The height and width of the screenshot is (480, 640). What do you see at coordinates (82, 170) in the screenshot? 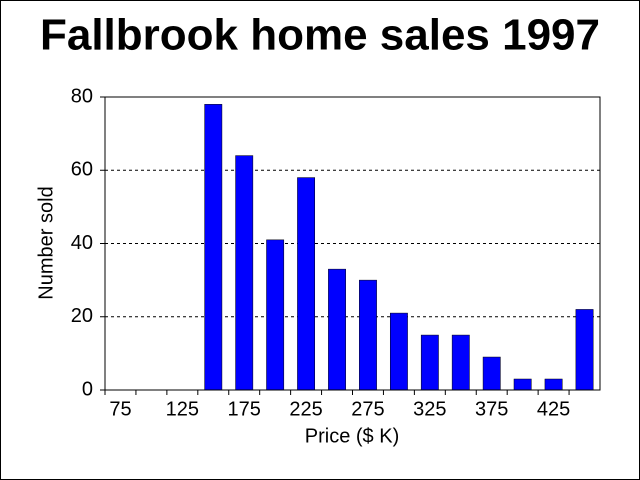
I see `y-tick-label: 60` at bounding box center [82, 170].